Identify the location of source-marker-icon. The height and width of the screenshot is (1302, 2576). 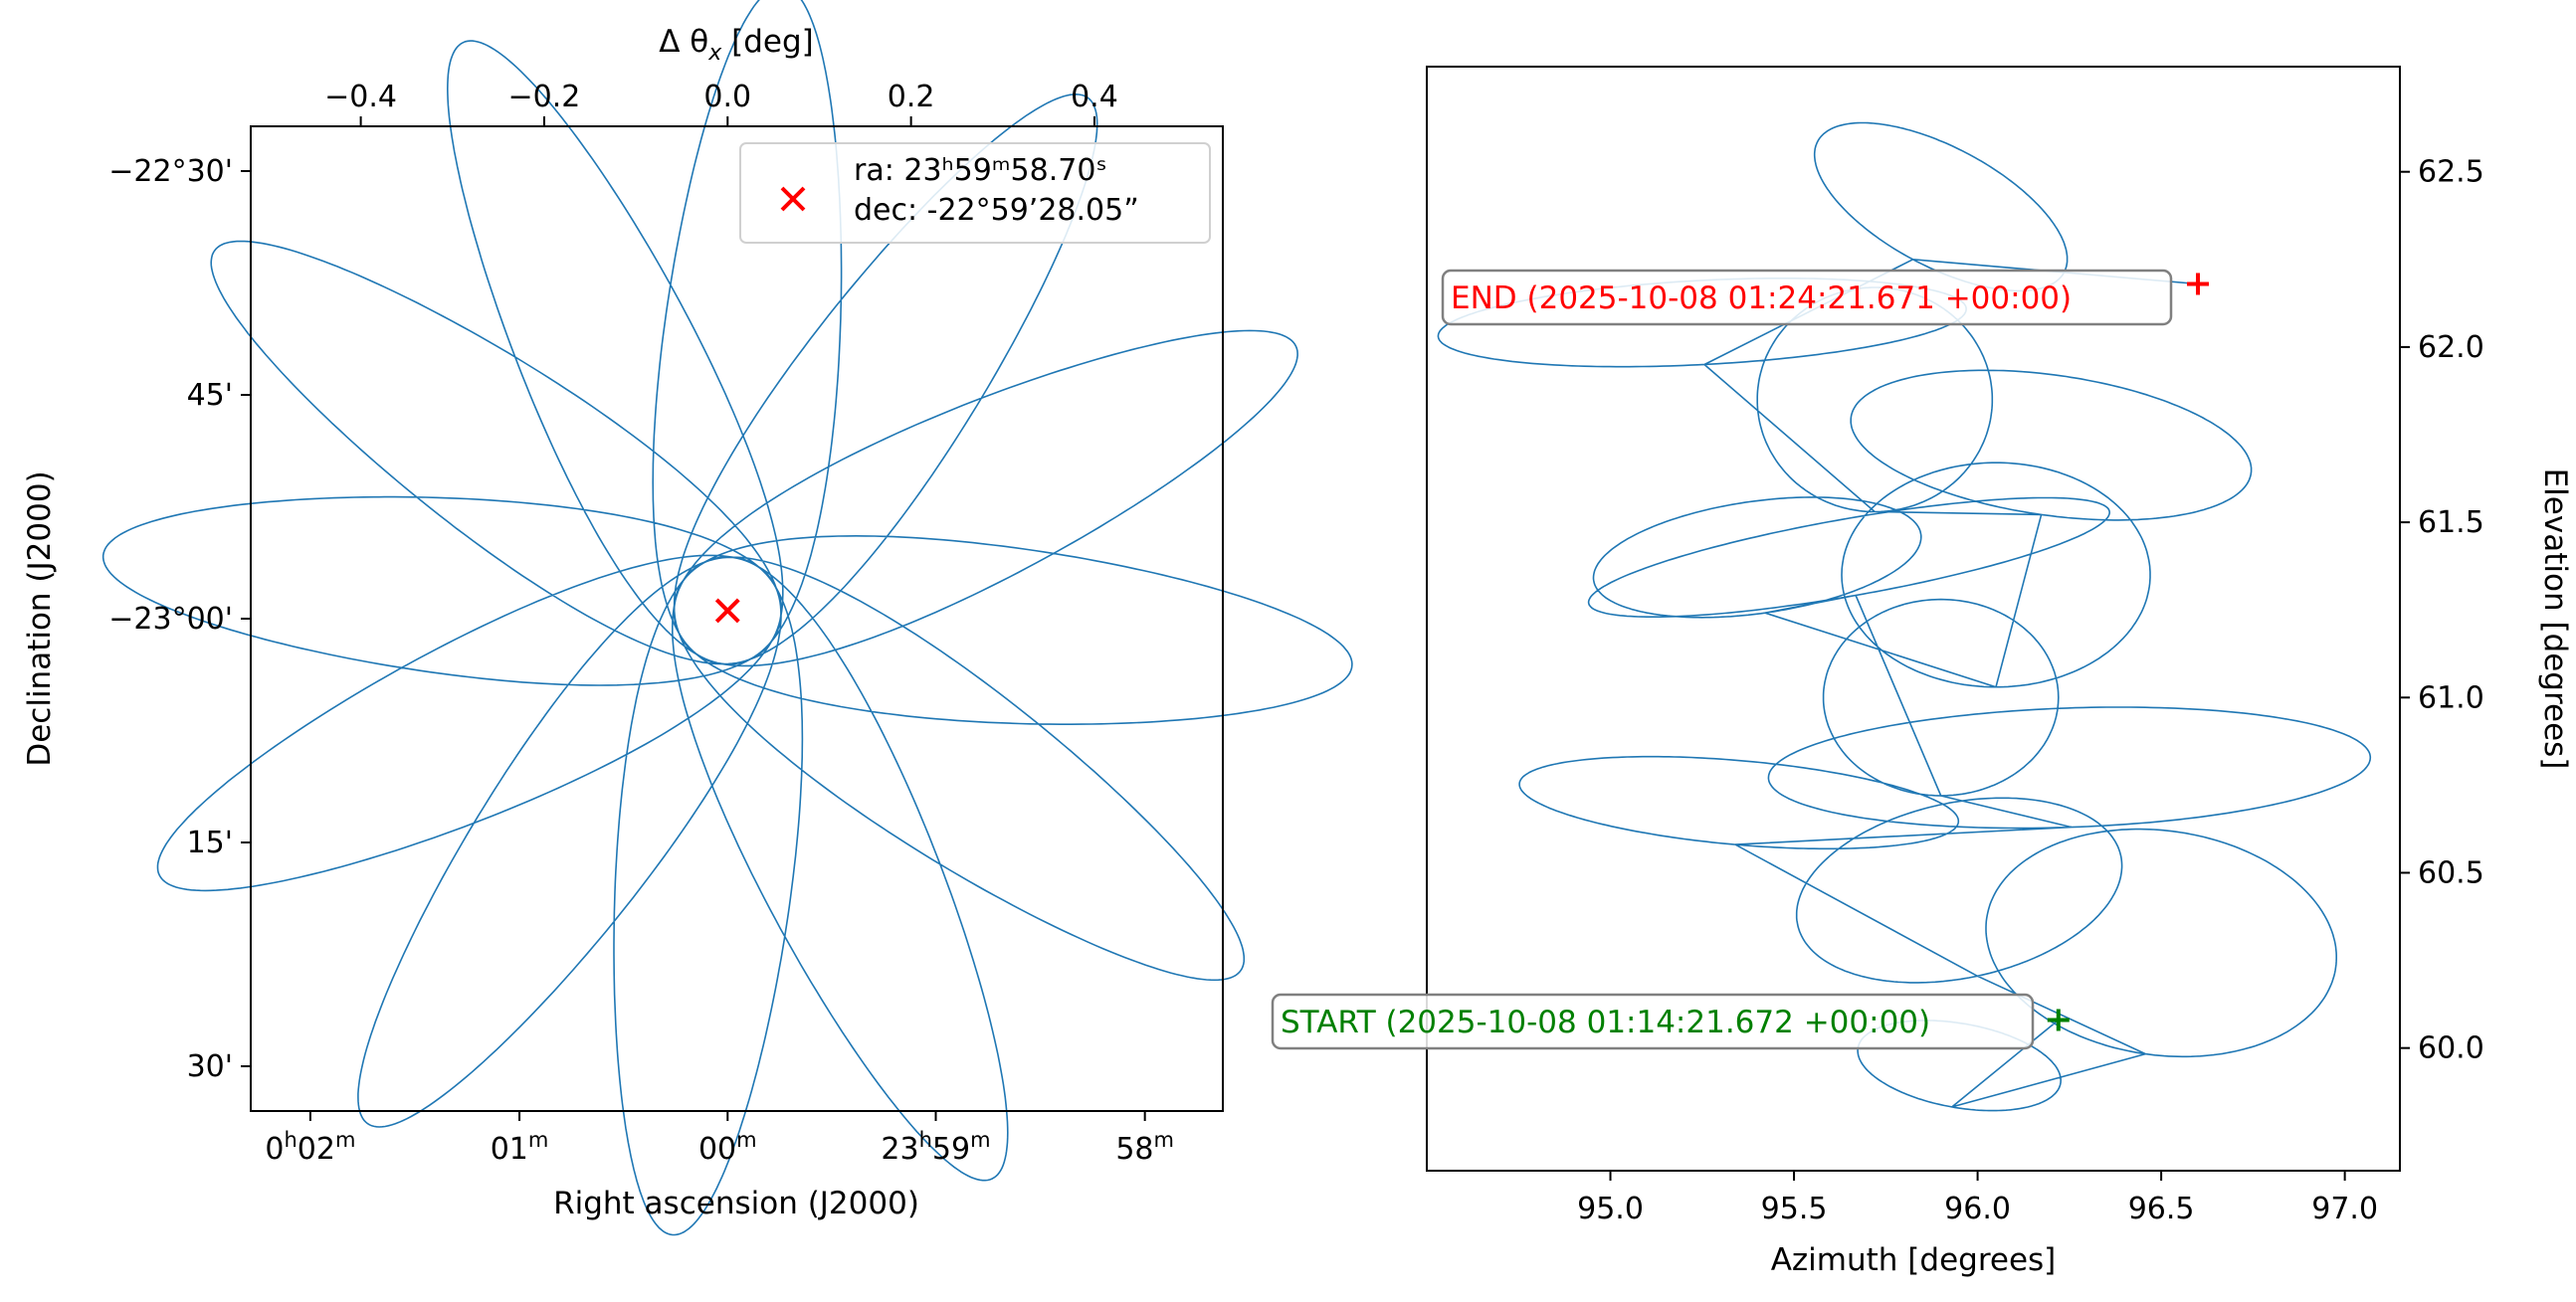
(727, 611).